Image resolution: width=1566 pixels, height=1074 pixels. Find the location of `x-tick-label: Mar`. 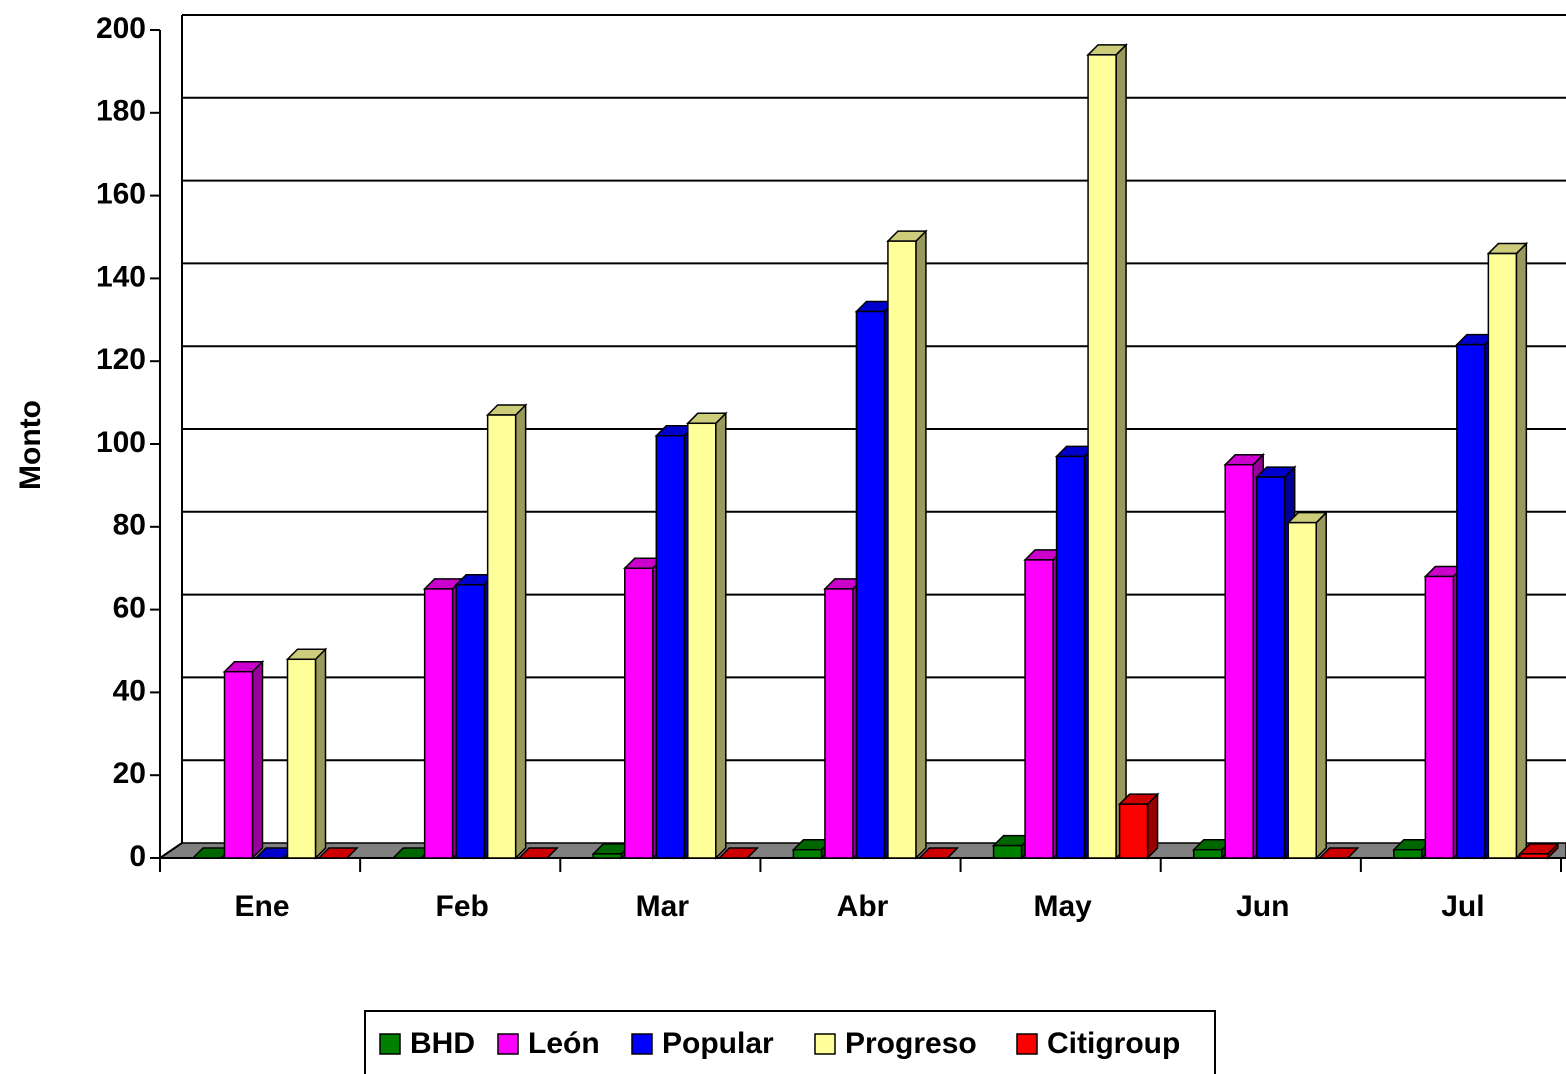

x-tick-label: Mar is located at coordinates (663, 906).